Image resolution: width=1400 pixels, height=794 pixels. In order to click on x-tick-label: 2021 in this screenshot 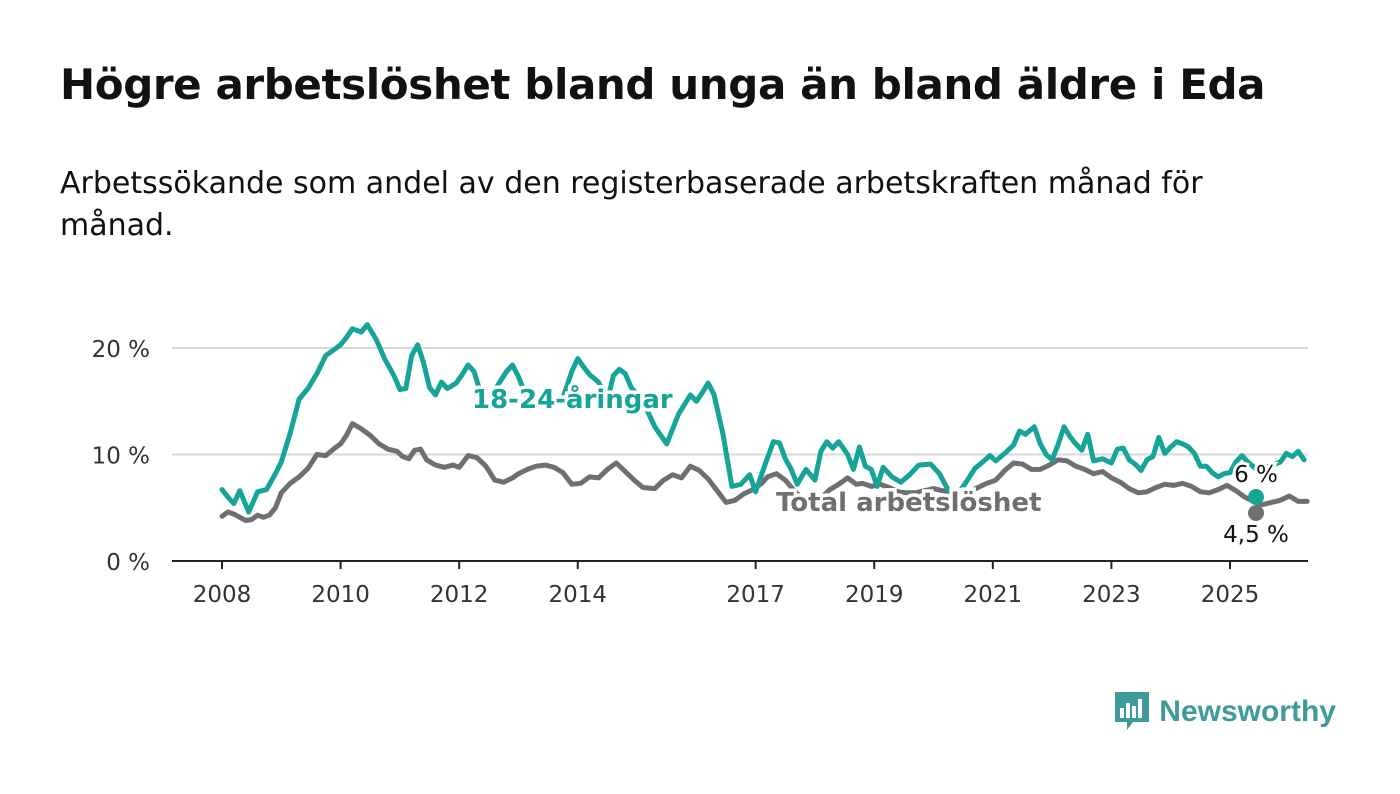, I will do `click(993, 595)`.